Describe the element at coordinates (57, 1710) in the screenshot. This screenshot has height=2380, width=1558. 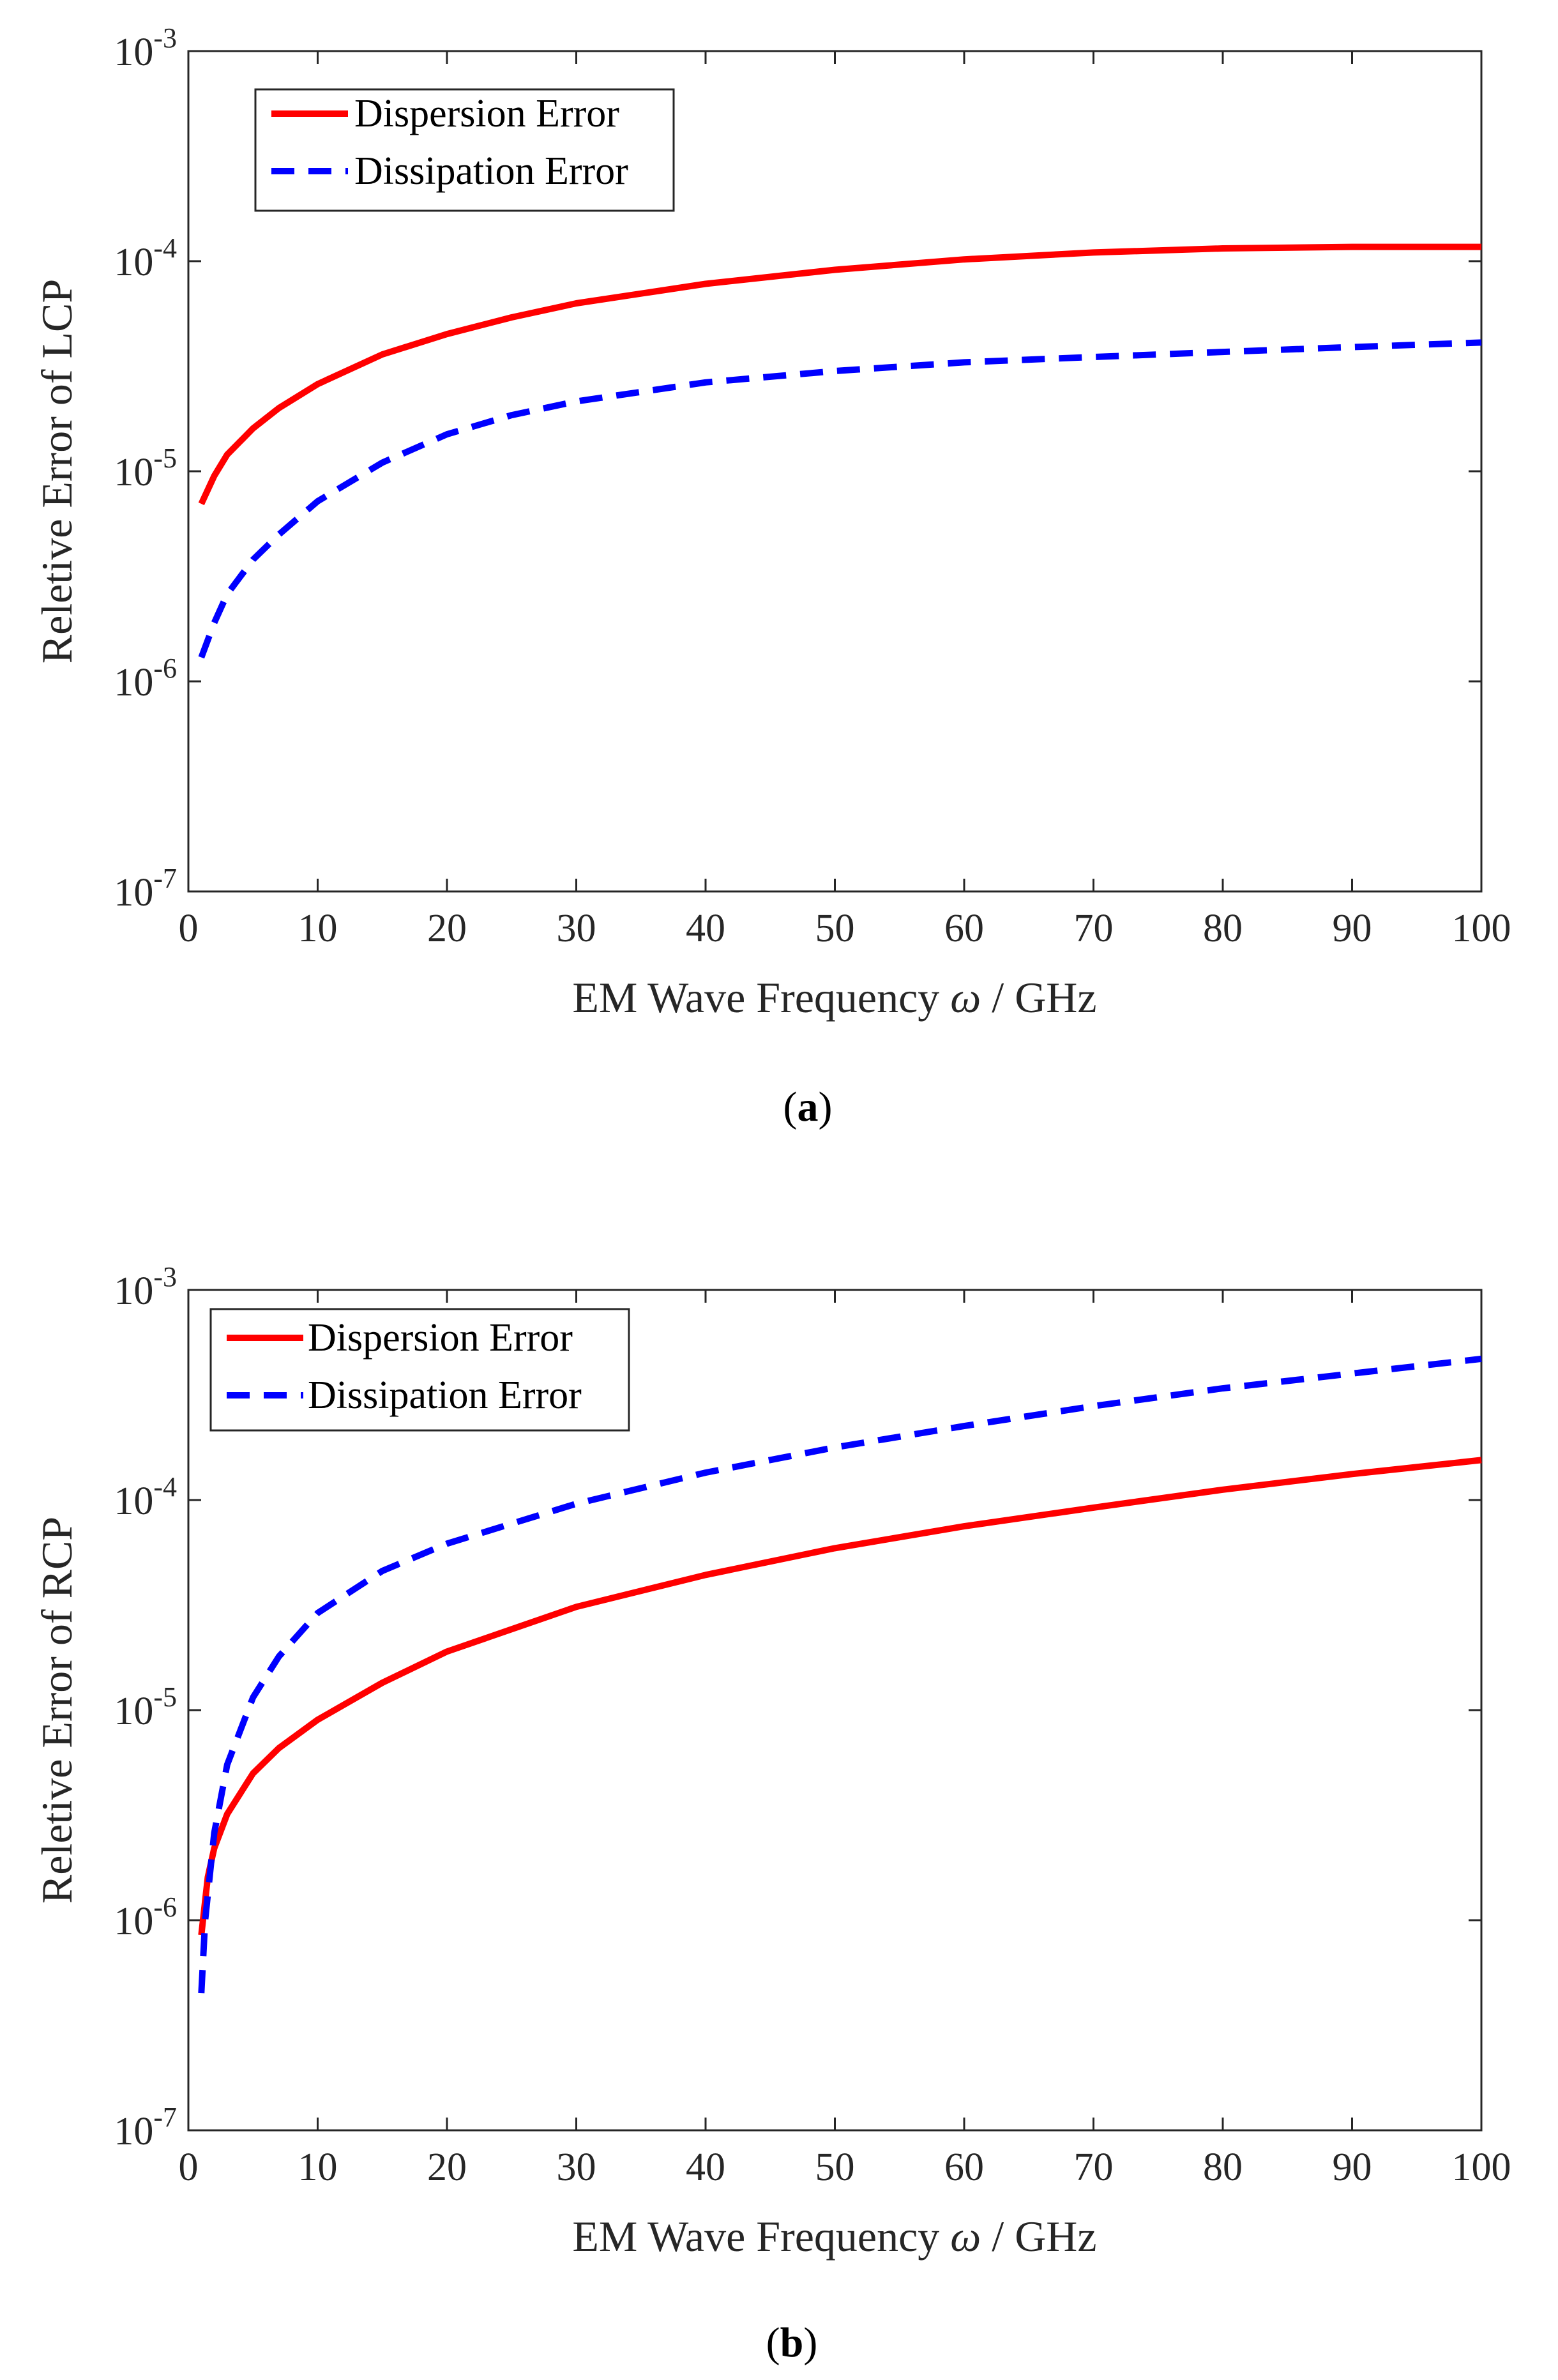
I see `y-axis-label: Reletive Error of RCP` at that location.